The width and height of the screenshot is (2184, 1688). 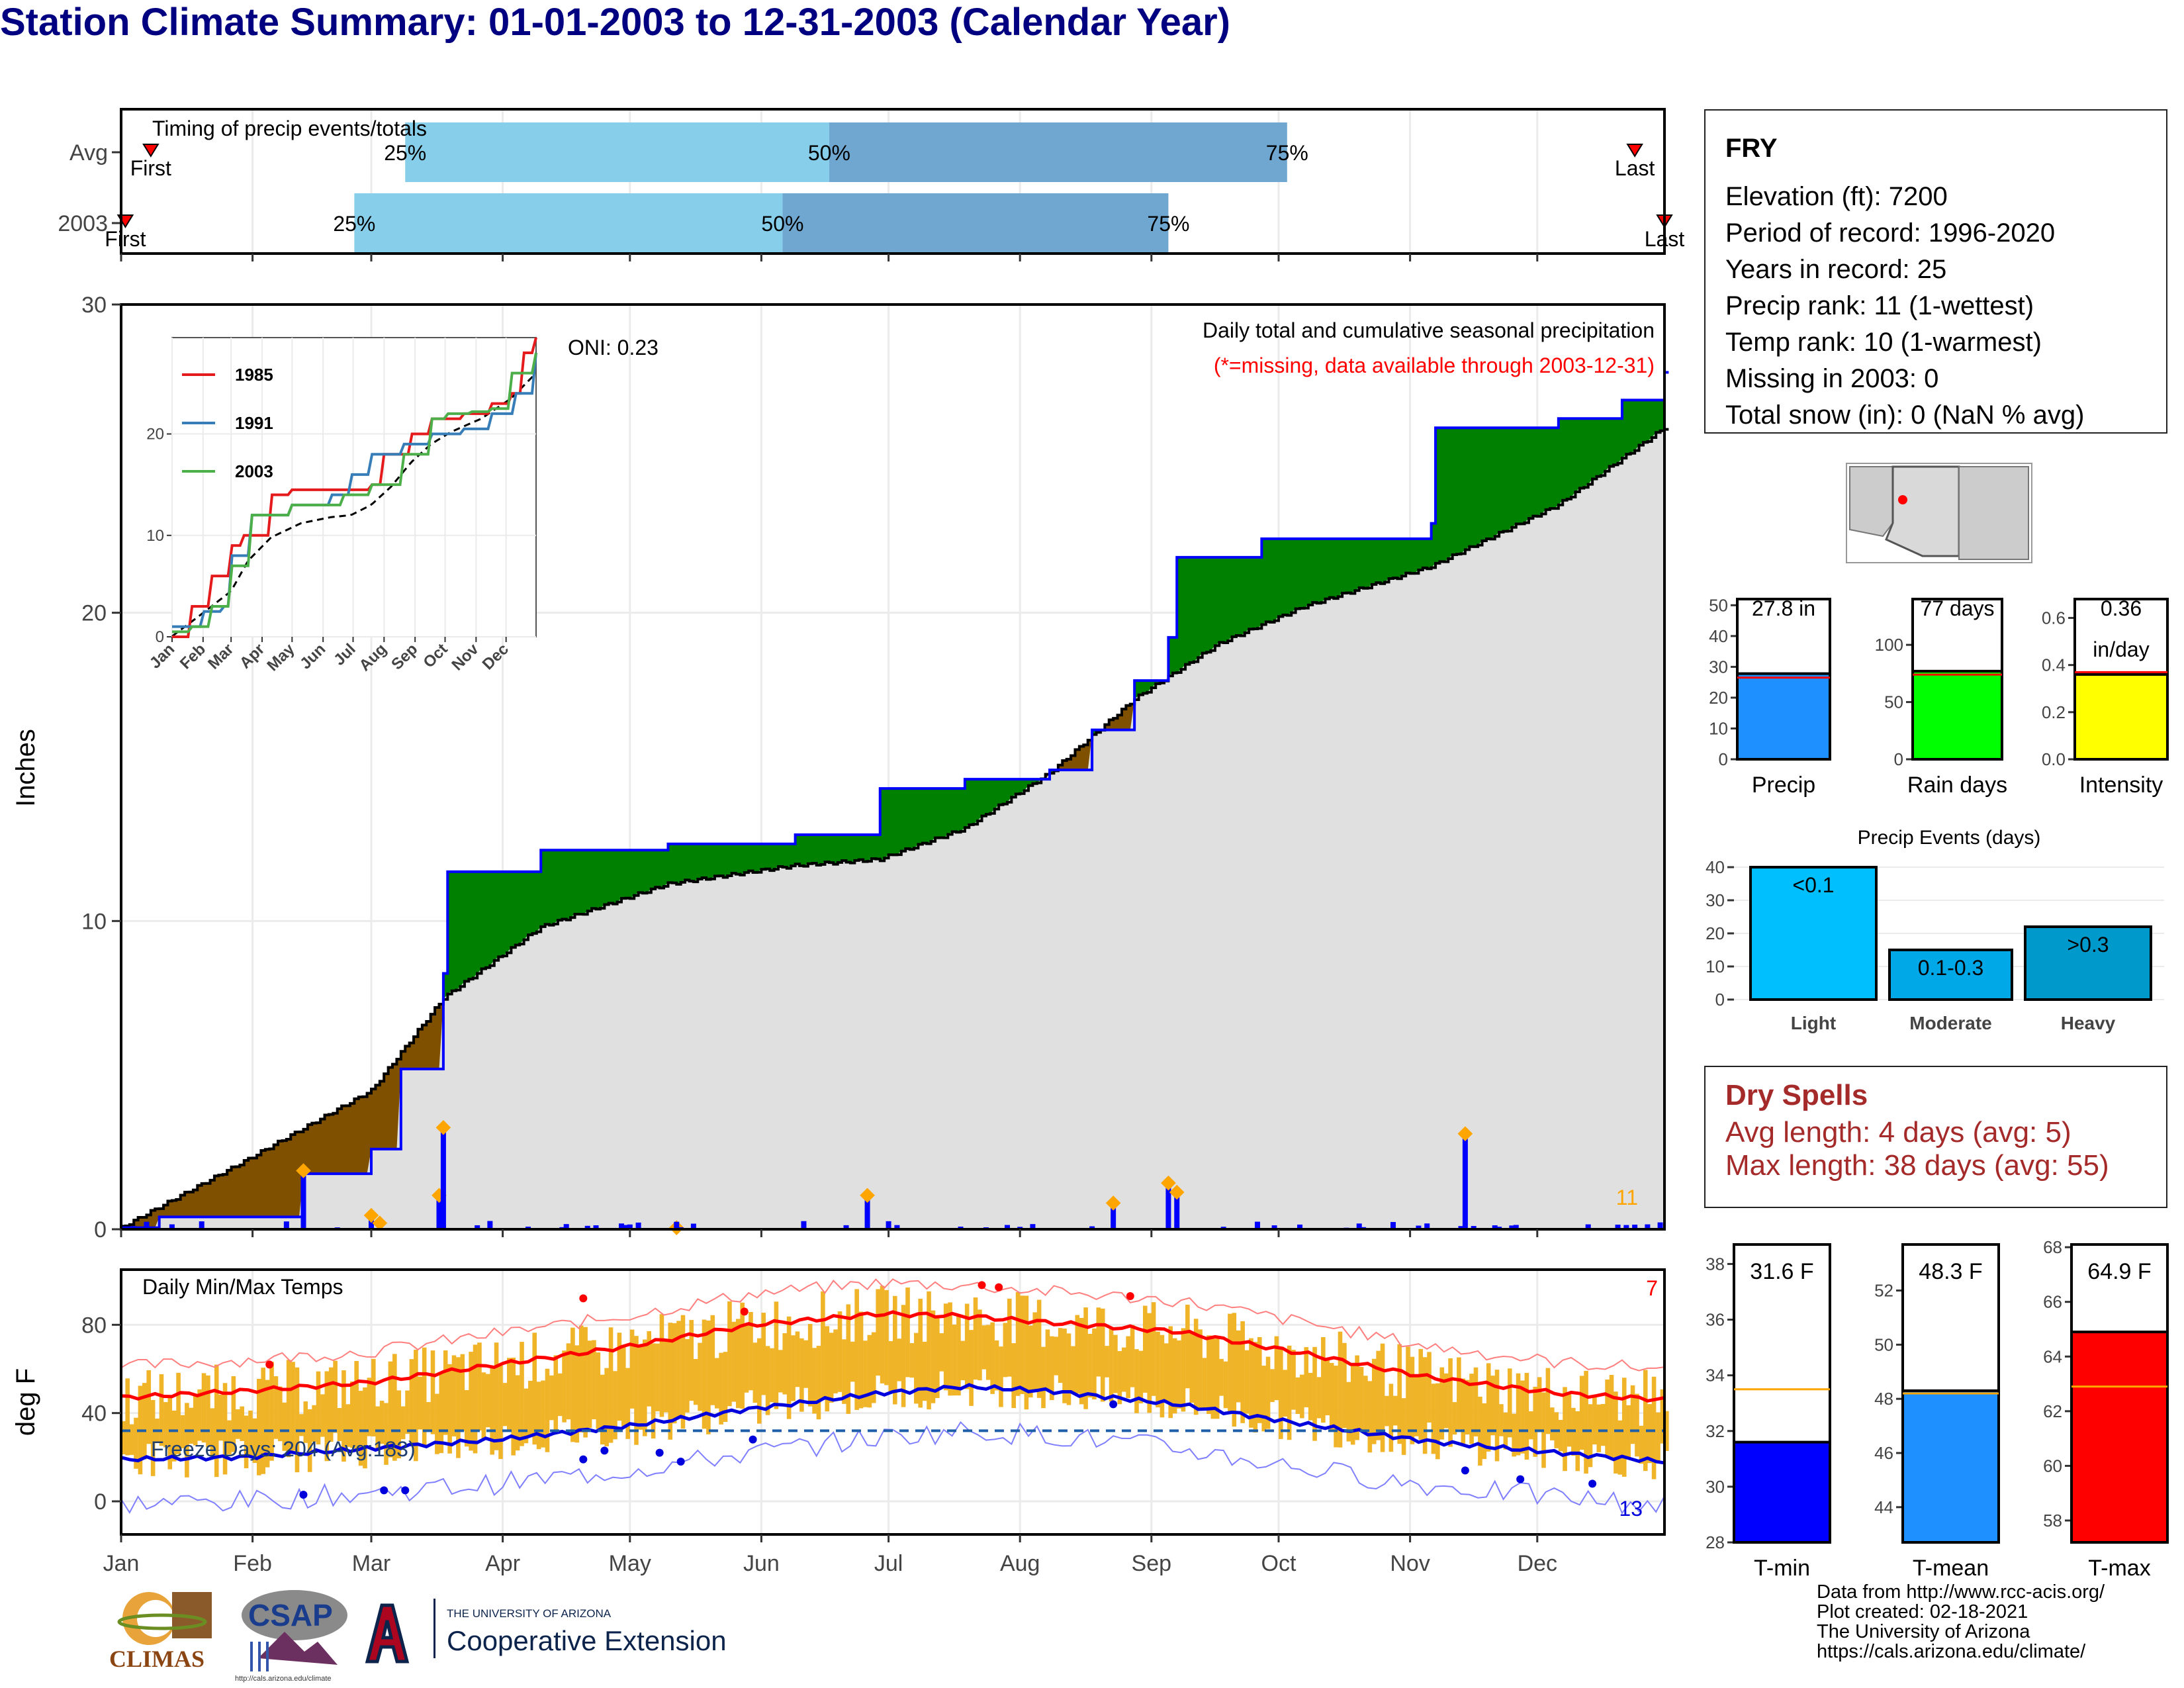 What do you see at coordinates (1883, 1291) in the screenshot?
I see `temp-tmean-ytick-label: 52` at bounding box center [1883, 1291].